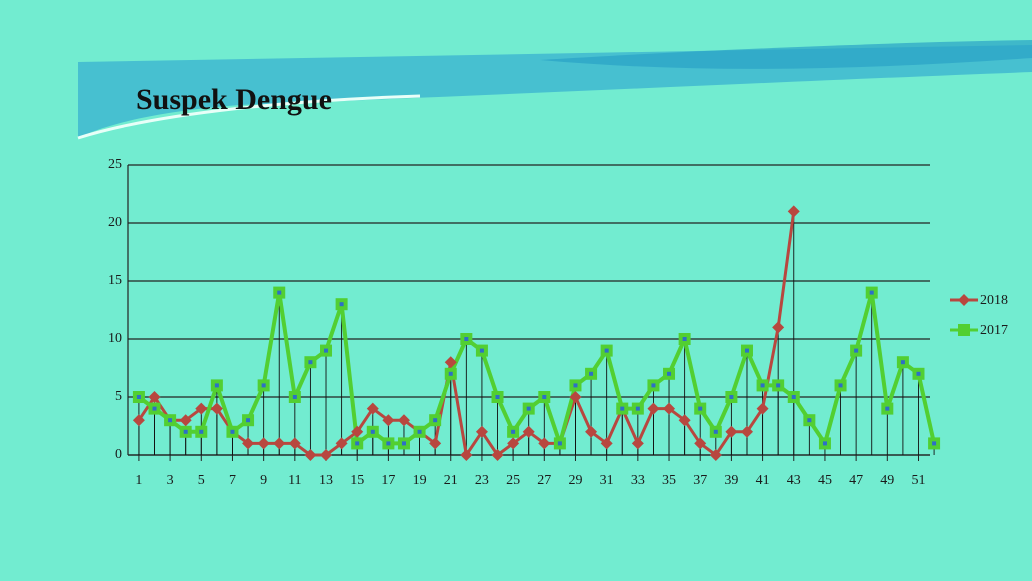 The image size is (1032, 581). What do you see at coordinates (451, 480) in the screenshot?
I see `x-tick-label: 21` at bounding box center [451, 480].